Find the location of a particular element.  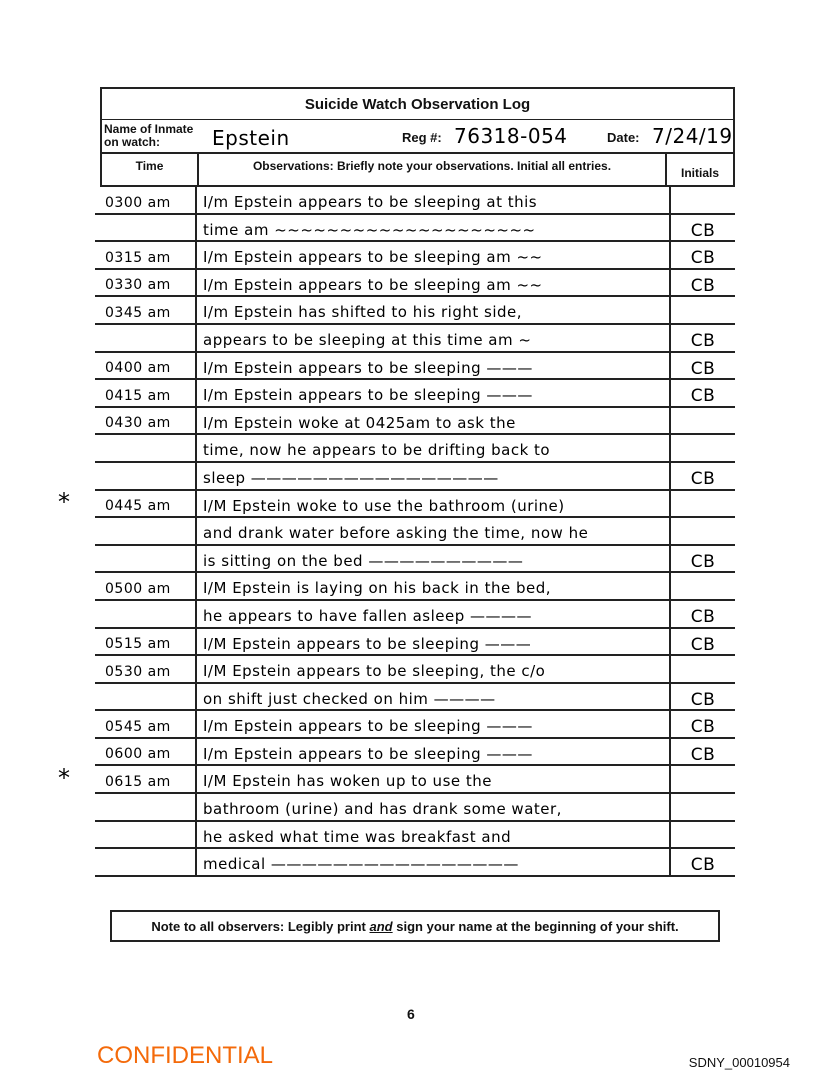

bates-number: SDNY_00010954 is located at coordinates (739, 1062).